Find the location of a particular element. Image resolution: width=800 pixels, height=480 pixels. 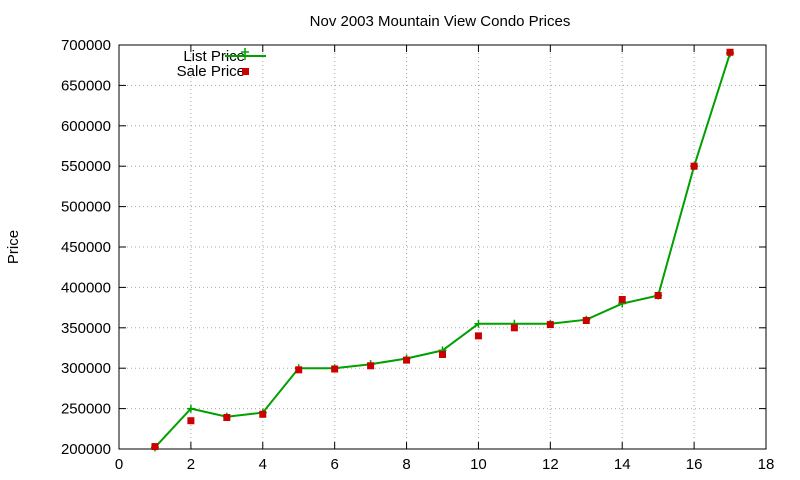

y-tick-label: 650000 is located at coordinates (86, 85).